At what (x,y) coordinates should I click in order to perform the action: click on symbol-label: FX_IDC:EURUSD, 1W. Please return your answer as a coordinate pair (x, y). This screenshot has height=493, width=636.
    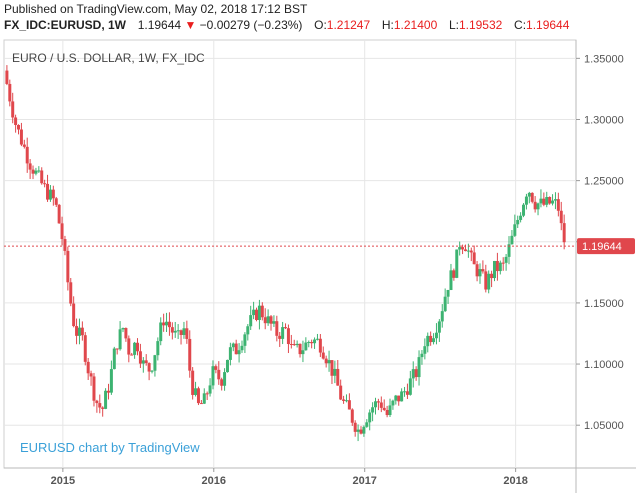
    Looking at the image, I should click on (65, 25).